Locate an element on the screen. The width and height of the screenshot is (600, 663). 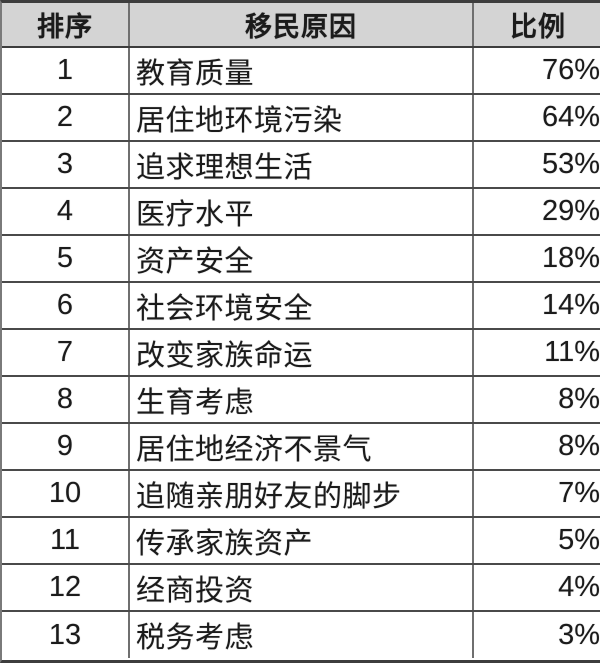
cell-ratio: 18% is located at coordinates (536, 259).